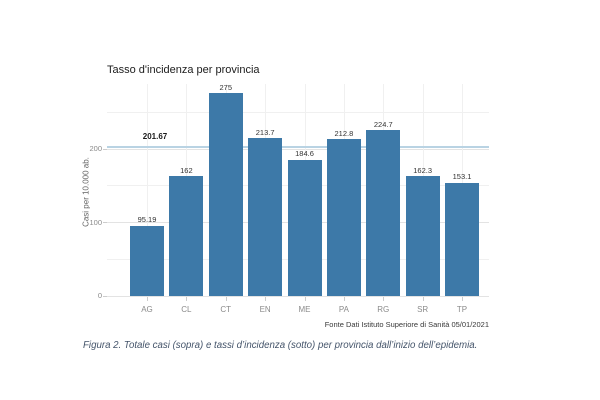 Image resolution: width=600 pixels, height=400 pixels. What do you see at coordinates (99, 295) in the screenshot?
I see `y-tick-label: 0` at bounding box center [99, 295].